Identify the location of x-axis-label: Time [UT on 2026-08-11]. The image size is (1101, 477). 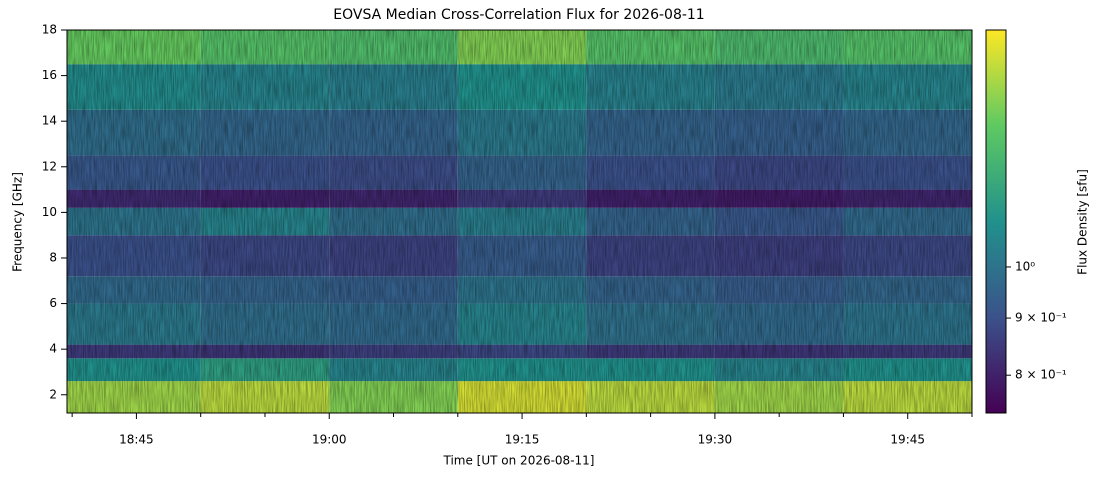
(519, 461).